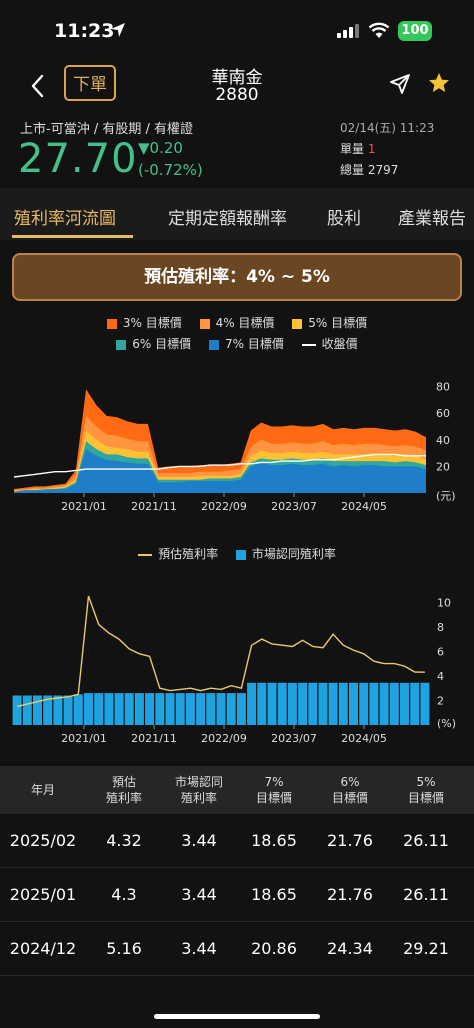 Image resolution: width=474 pixels, height=1028 pixels. What do you see at coordinates (443, 387) in the screenshot?
I see `y-tick-label: 80` at bounding box center [443, 387].